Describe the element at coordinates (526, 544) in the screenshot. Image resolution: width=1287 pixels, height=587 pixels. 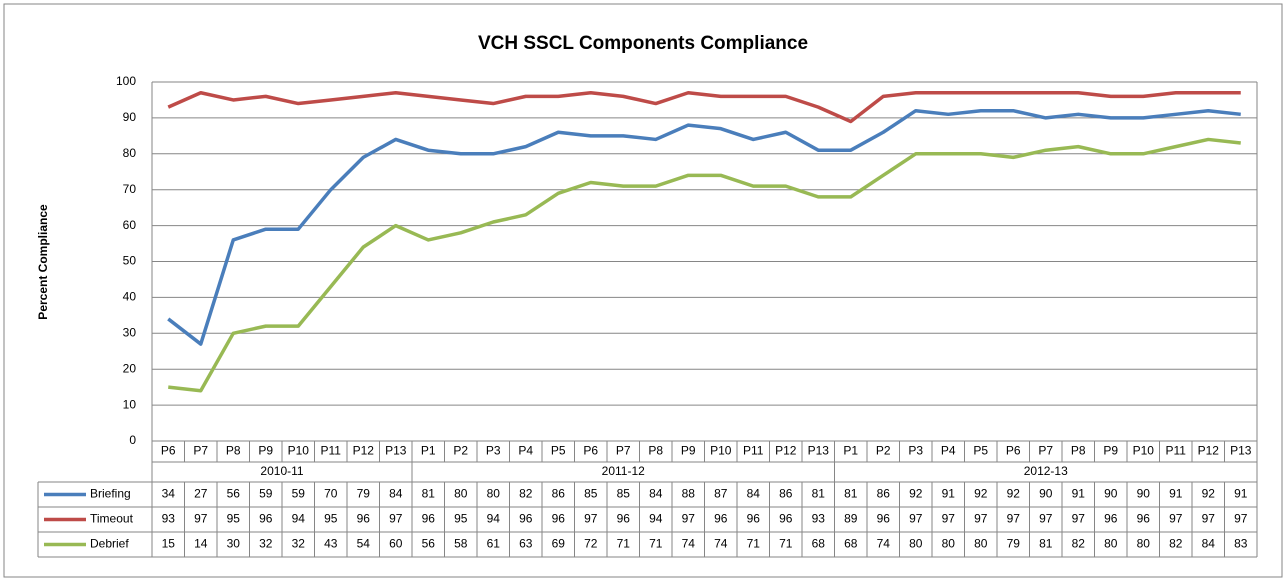
I see `table-value: 63` at that location.